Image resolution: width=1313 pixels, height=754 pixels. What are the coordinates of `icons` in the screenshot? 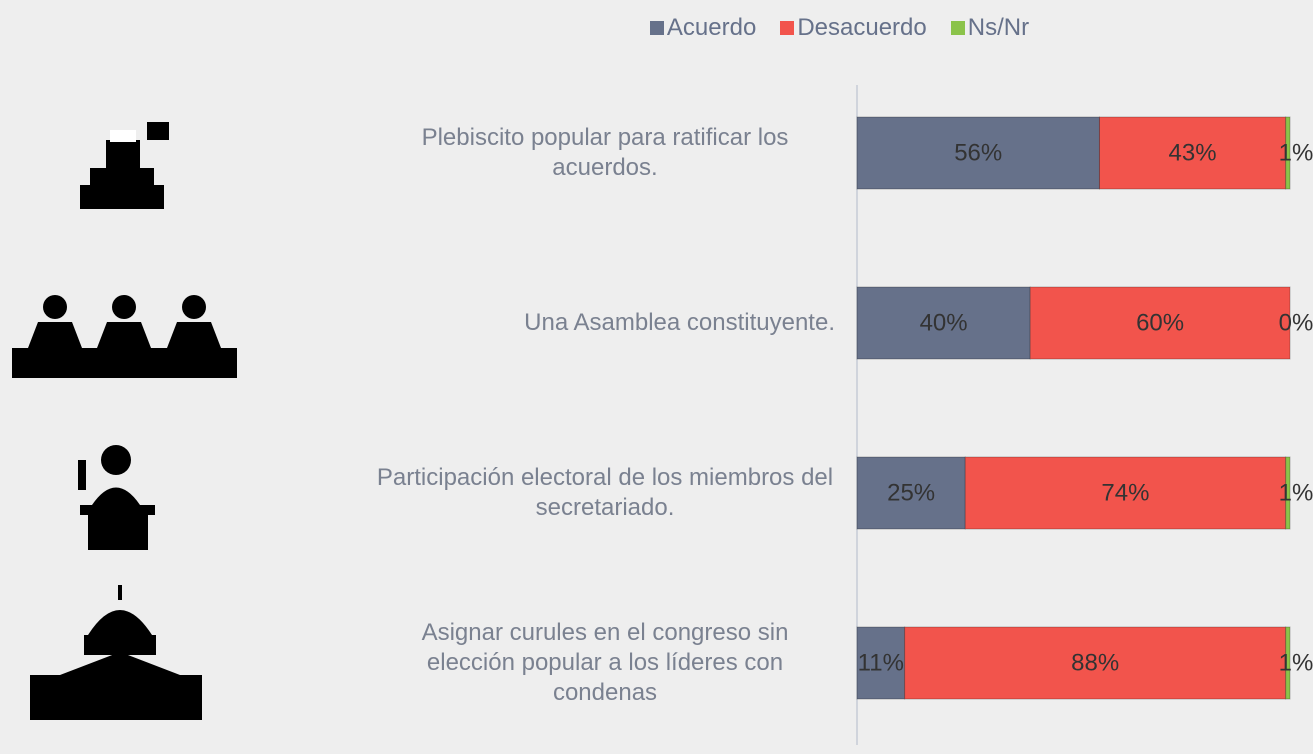 It's located at (124, 421).